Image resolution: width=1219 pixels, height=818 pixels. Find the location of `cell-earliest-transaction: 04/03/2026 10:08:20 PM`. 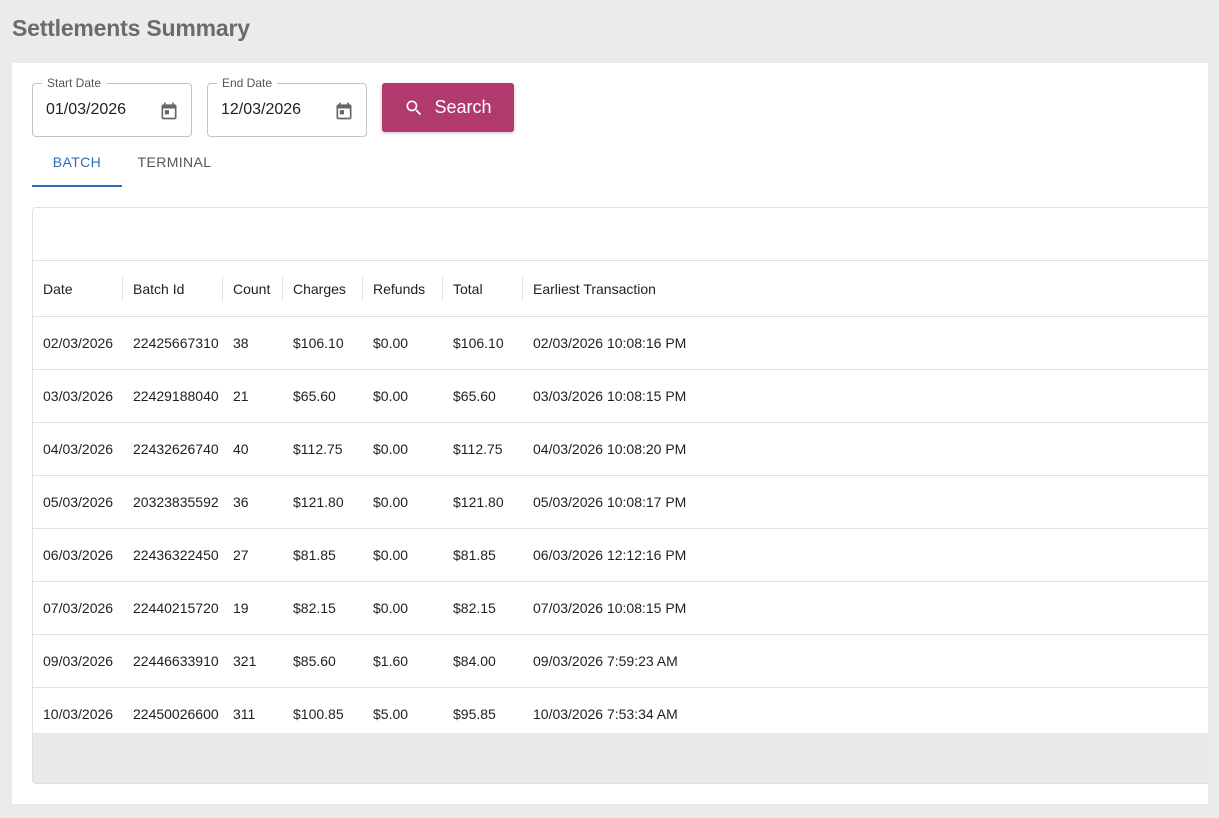

cell-earliest-transaction: 04/03/2026 10:08:20 PM is located at coordinates (610, 449).